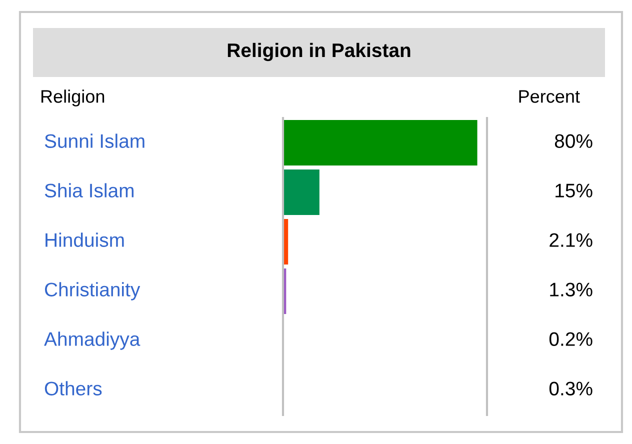  Describe the element at coordinates (571, 289) in the screenshot. I see `data-label: 1.3%` at that location.